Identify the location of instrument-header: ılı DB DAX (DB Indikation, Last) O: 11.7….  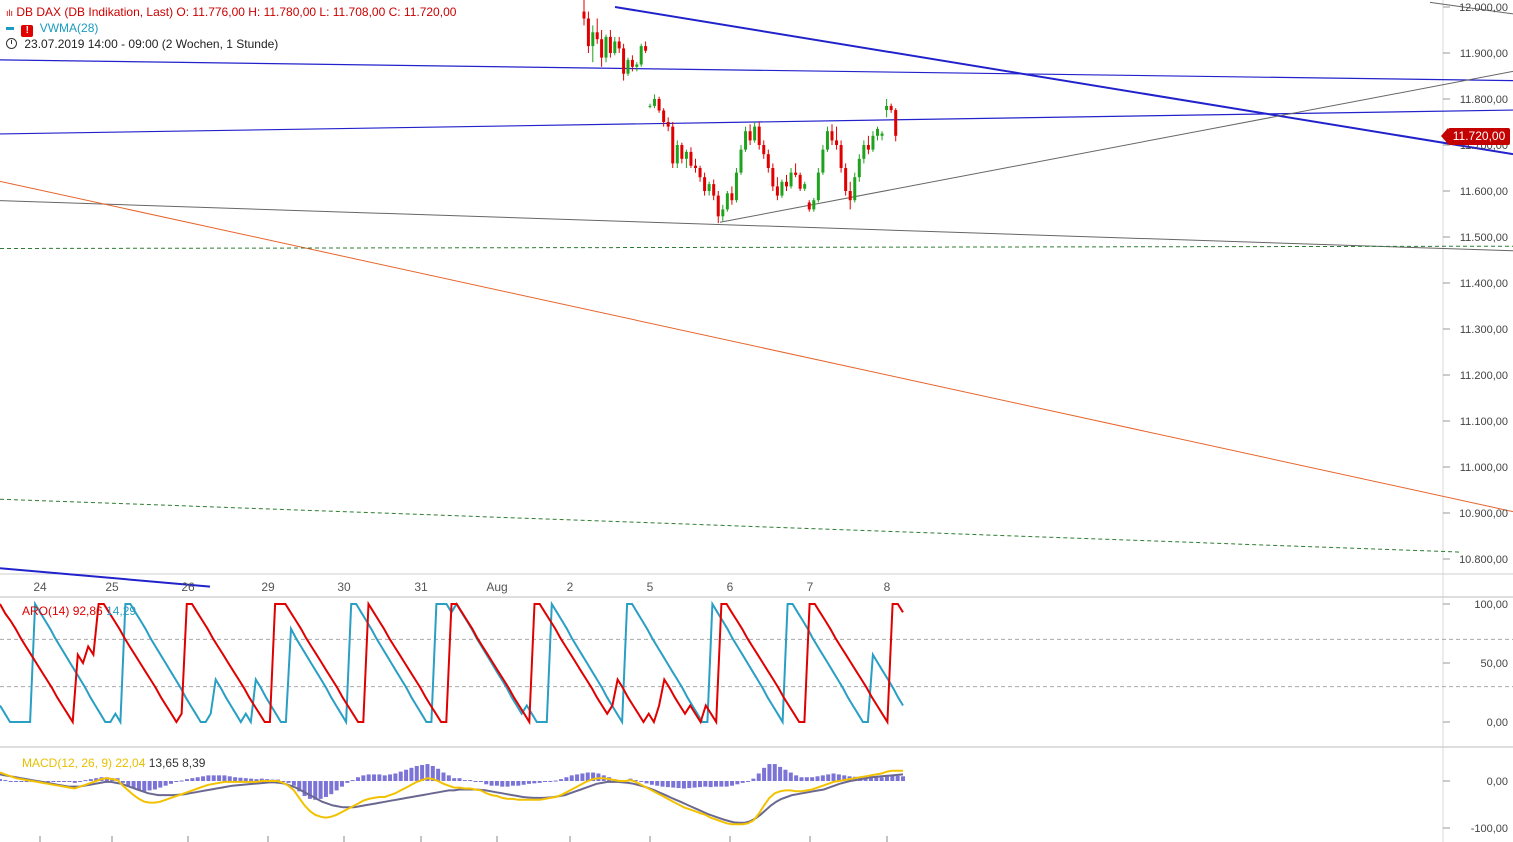
(231, 12).